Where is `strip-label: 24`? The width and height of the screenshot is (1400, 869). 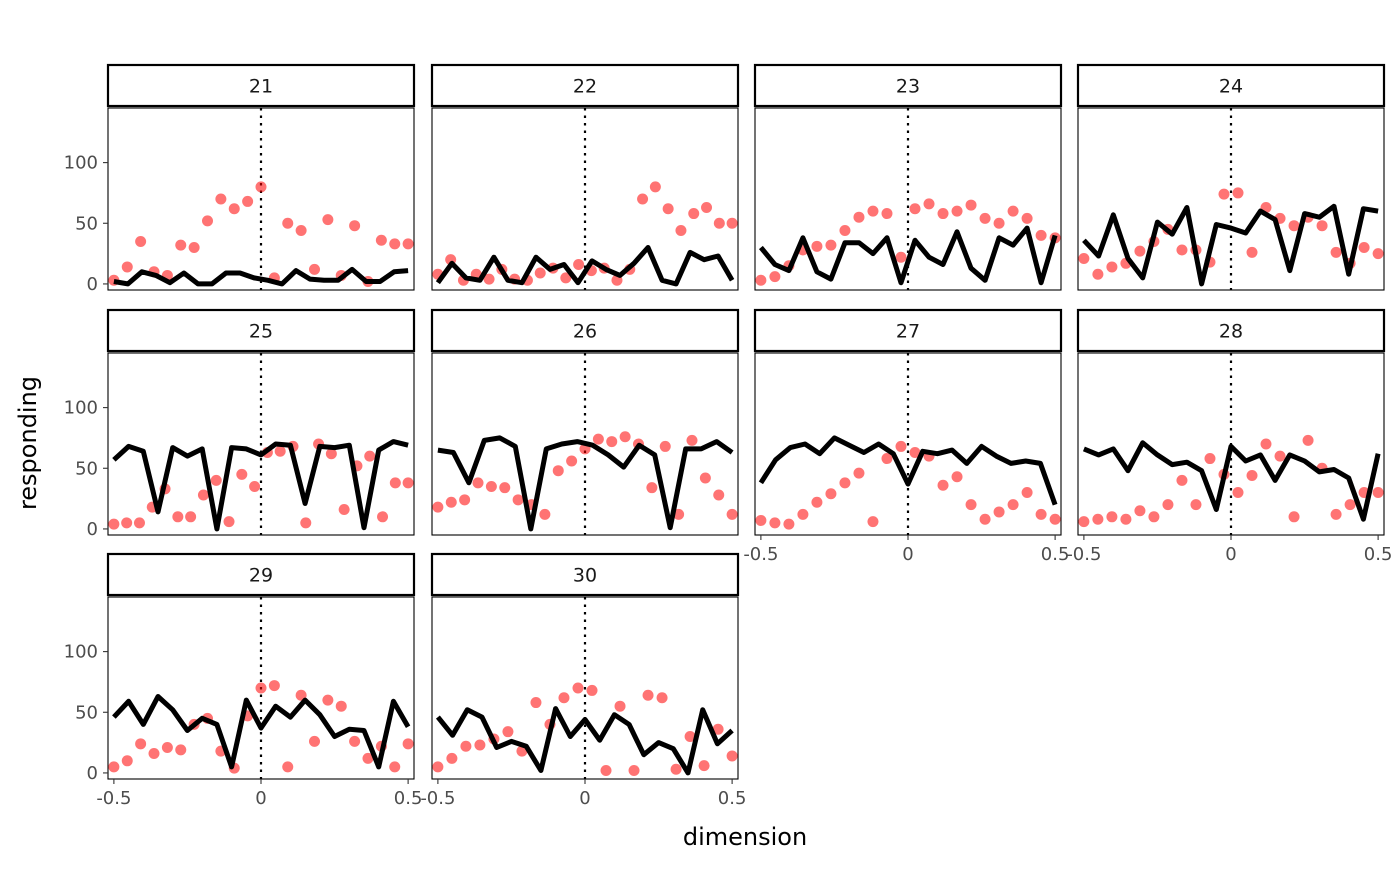 strip-label: 24 is located at coordinates (1231, 87).